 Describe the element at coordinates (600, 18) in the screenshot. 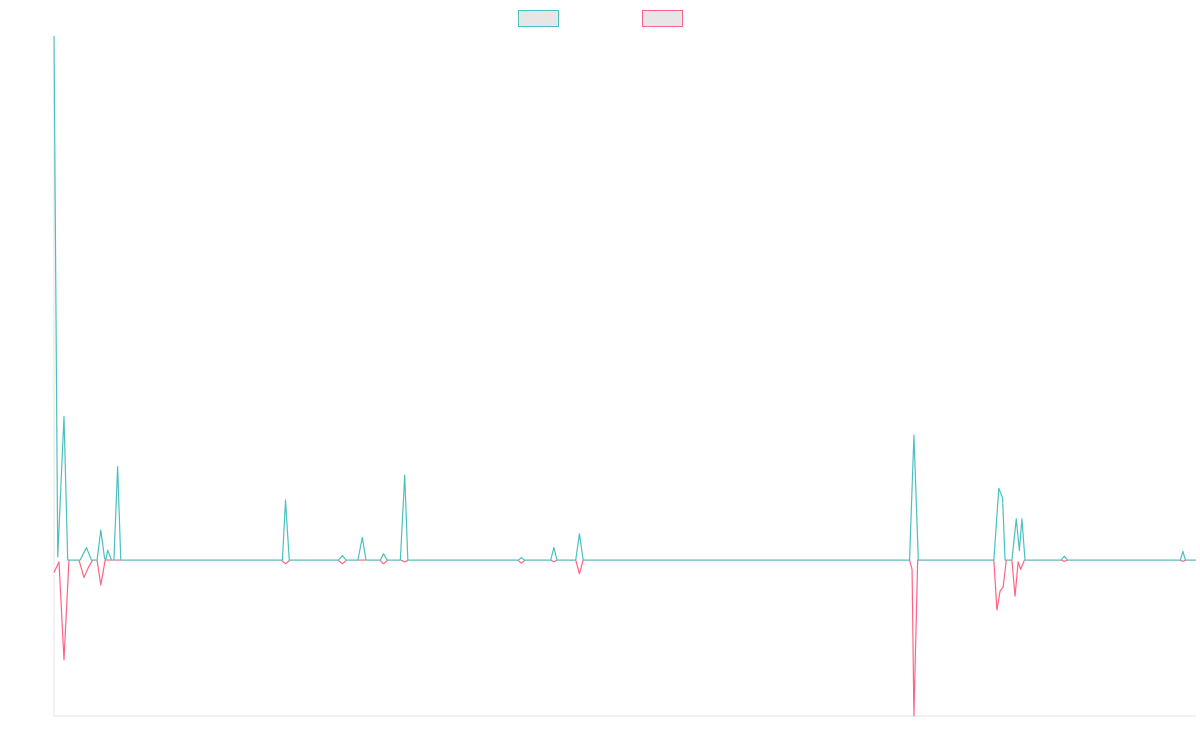

I see `legend` at that location.